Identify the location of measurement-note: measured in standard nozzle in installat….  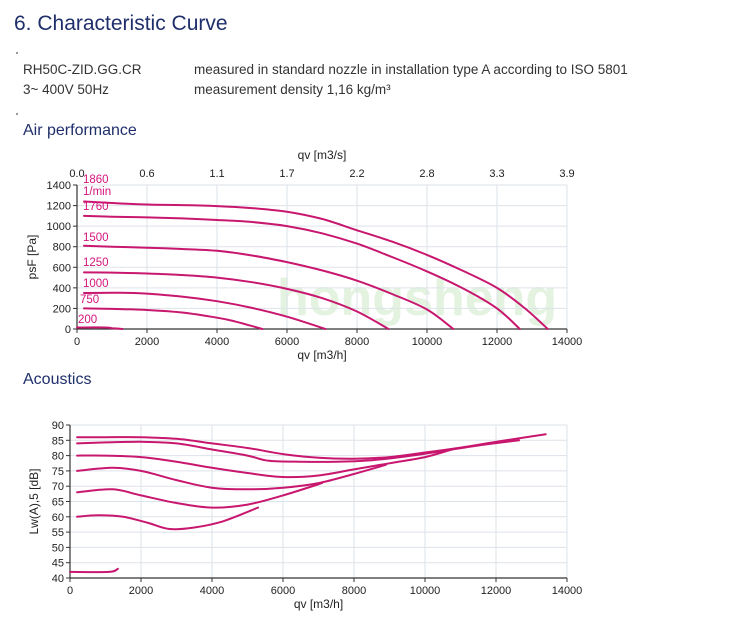
(411, 69).